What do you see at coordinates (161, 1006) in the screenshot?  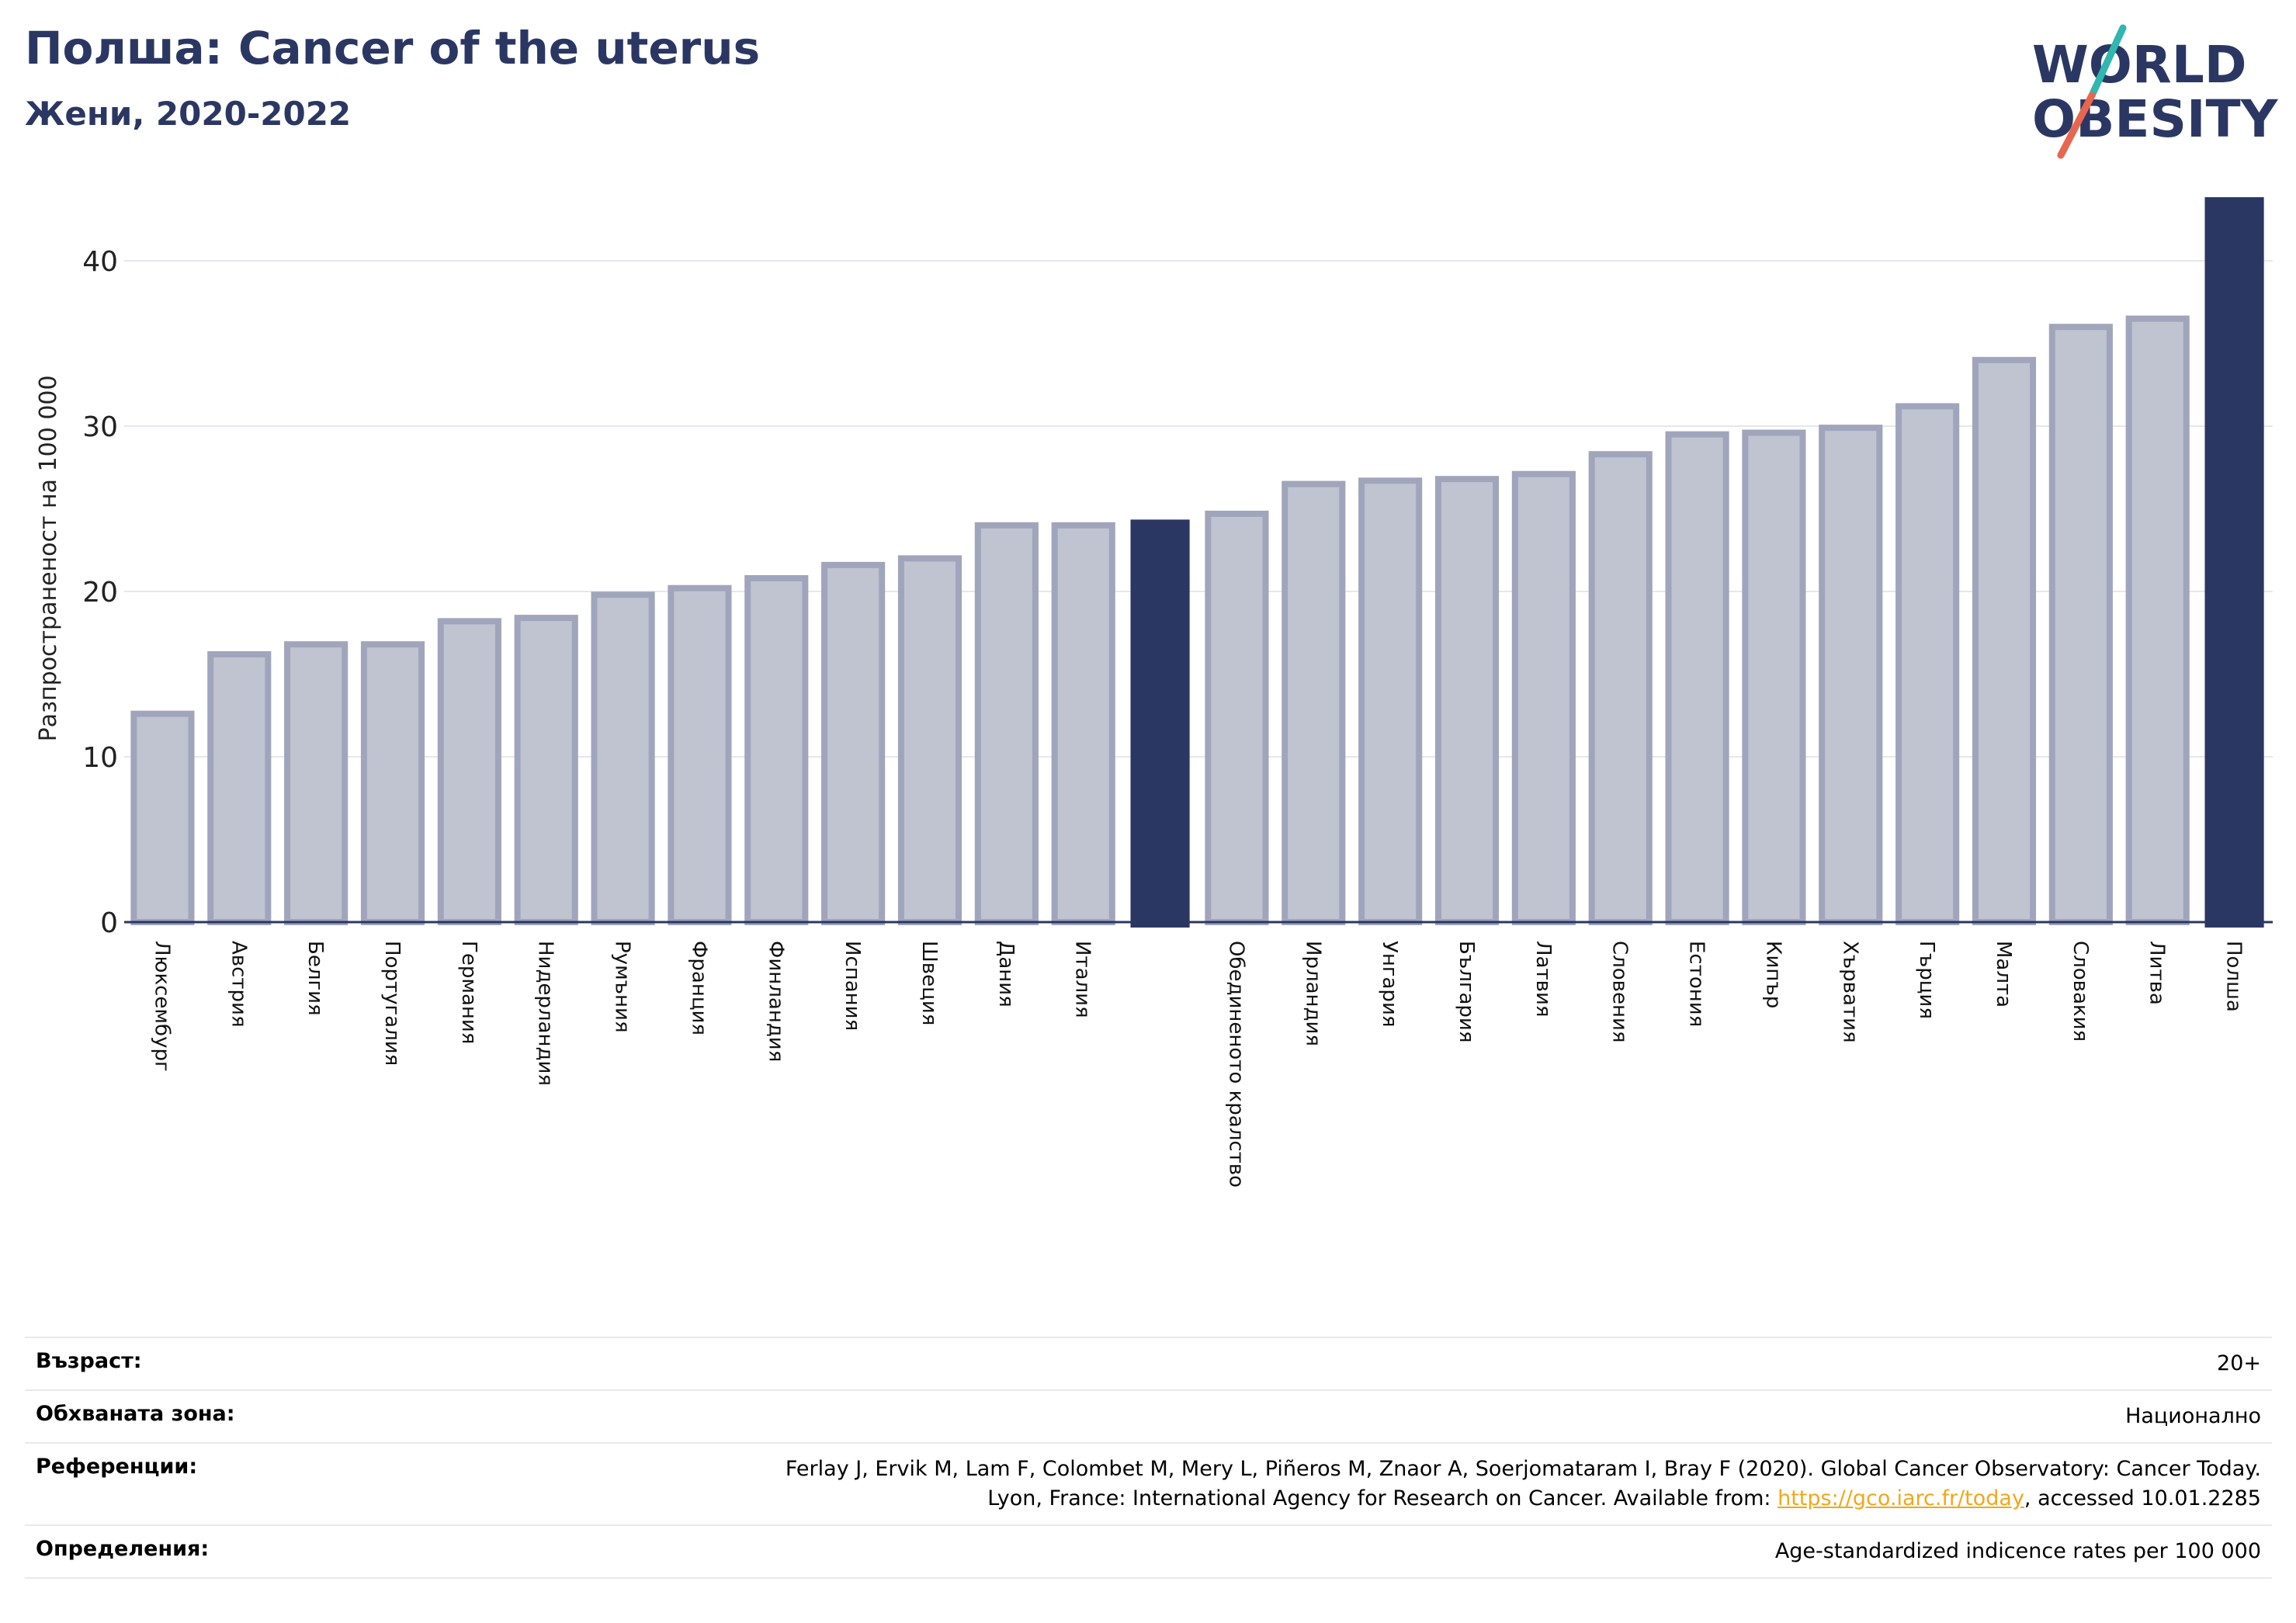 I see `x-tick-label: Люксембург` at bounding box center [161, 1006].